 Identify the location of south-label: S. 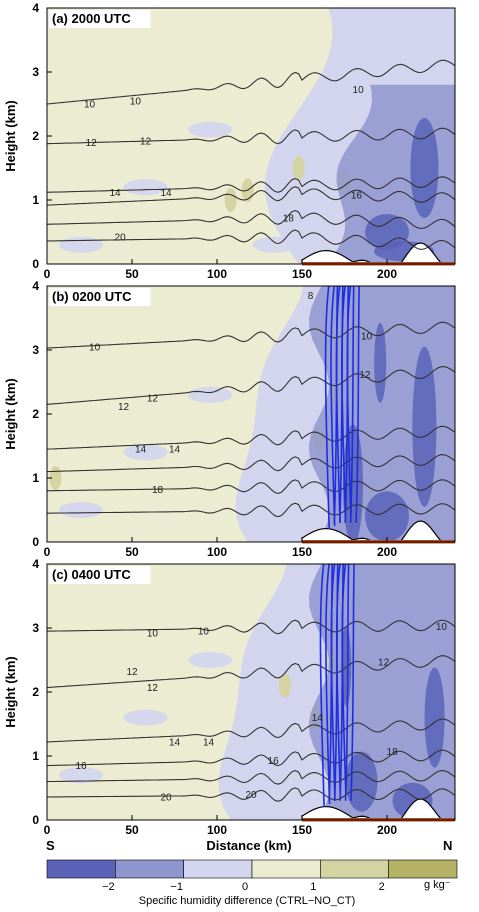
(50, 845).